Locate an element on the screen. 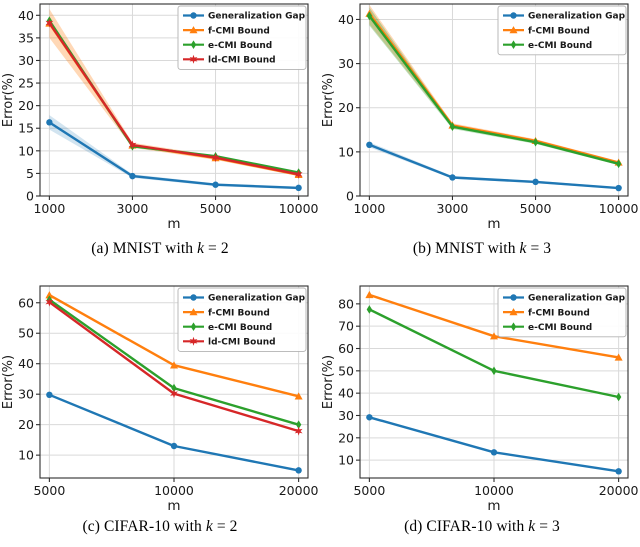 Image resolution: width=640 pixels, height=547 pixels. caption-a-text: (a) MNIST with is located at coordinates (144, 248).